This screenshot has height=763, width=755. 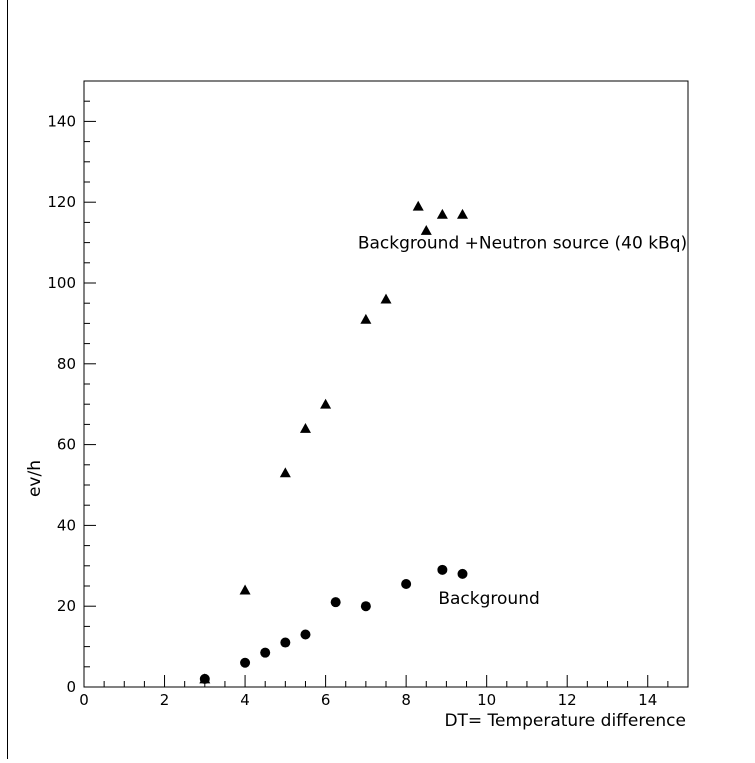 What do you see at coordinates (61, 202) in the screenshot?
I see `y-tick-label: 120` at bounding box center [61, 202].